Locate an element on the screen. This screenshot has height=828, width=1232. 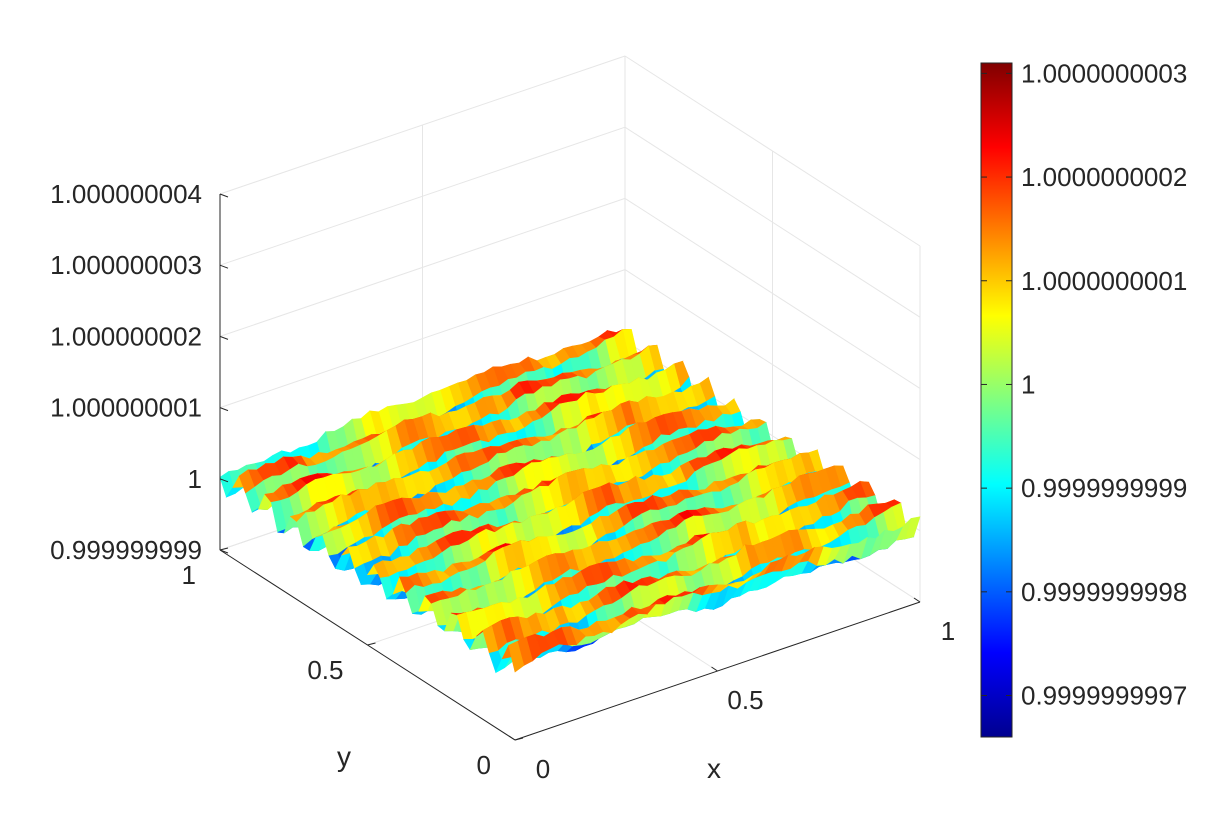
y-axis-label: y is located at coordinates (344, 756).